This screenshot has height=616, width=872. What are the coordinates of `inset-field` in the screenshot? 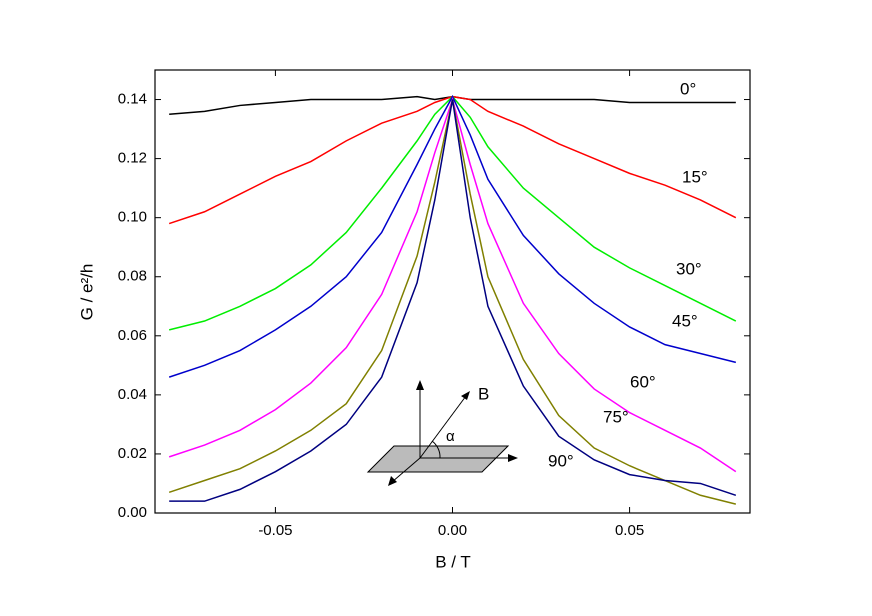 It's located at (443, 427).